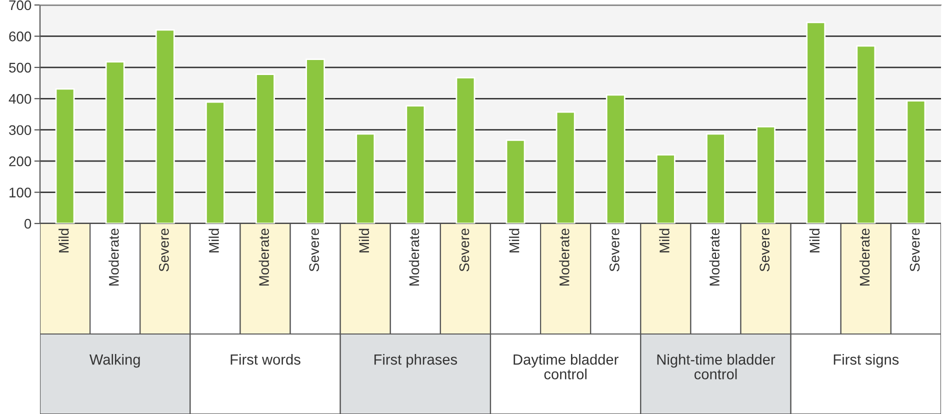 This screenshot has width=947, height=414. Describe the element at coordinates (716, 367) in the screenshot. I see `text: Night-time bladder control` at that location.